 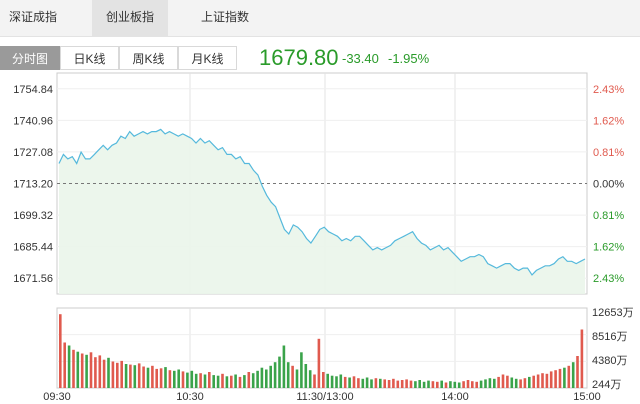 What do you see at coordinates (224, 17) in the screenshot?
I see `tab-sse-composite: 上证指数` at bounding box center [224, 17].